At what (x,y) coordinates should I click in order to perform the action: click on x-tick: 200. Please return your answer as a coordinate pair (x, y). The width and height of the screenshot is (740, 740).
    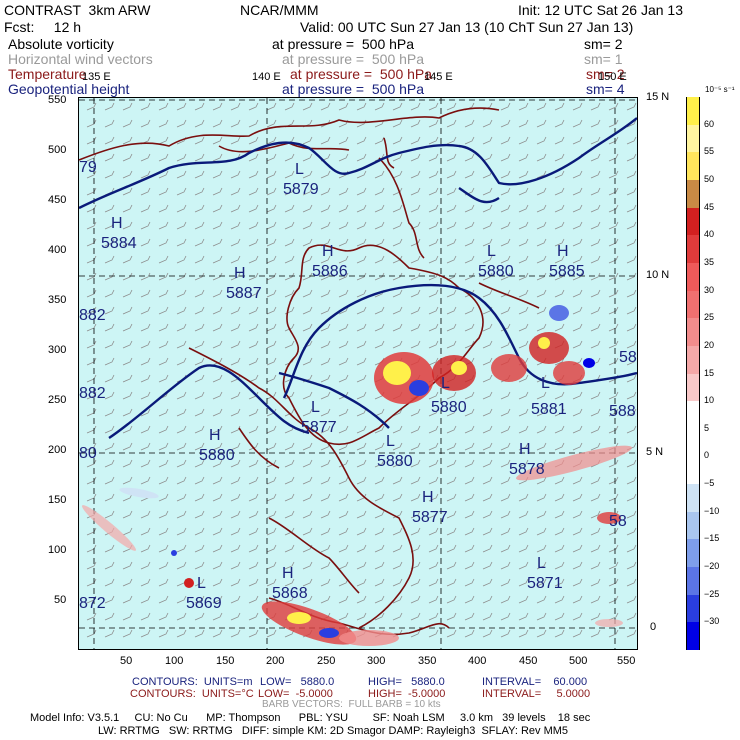
    Looking at the image, I should click on (275, 661).